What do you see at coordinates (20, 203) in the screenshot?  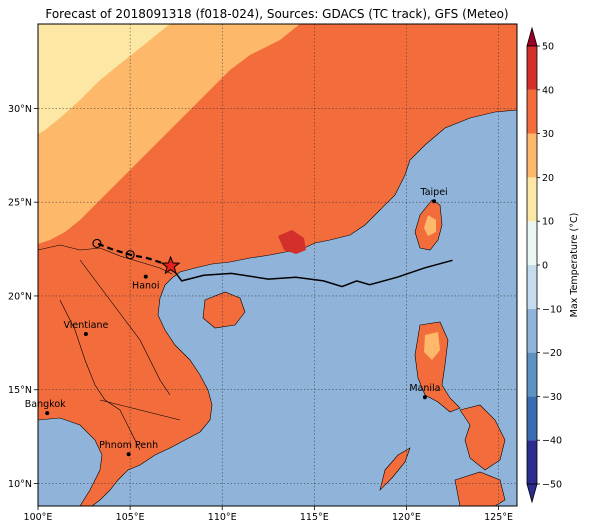 I see `y-tick-label: 25°N` at bounding box center [20, 203].